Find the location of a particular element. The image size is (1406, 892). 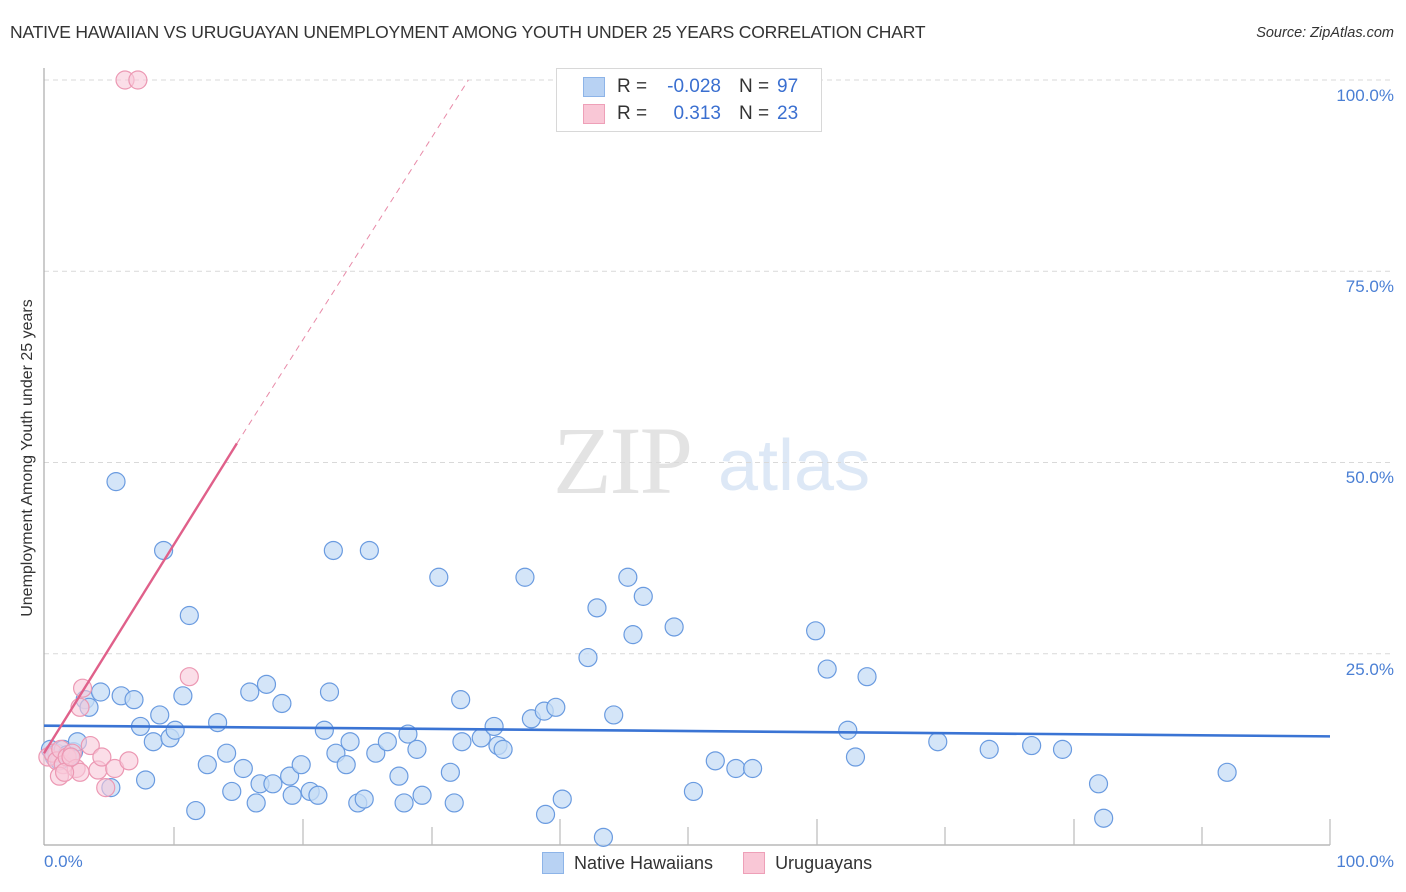

trend-line-extension-uruguayans is located at coordinates (352, 261).